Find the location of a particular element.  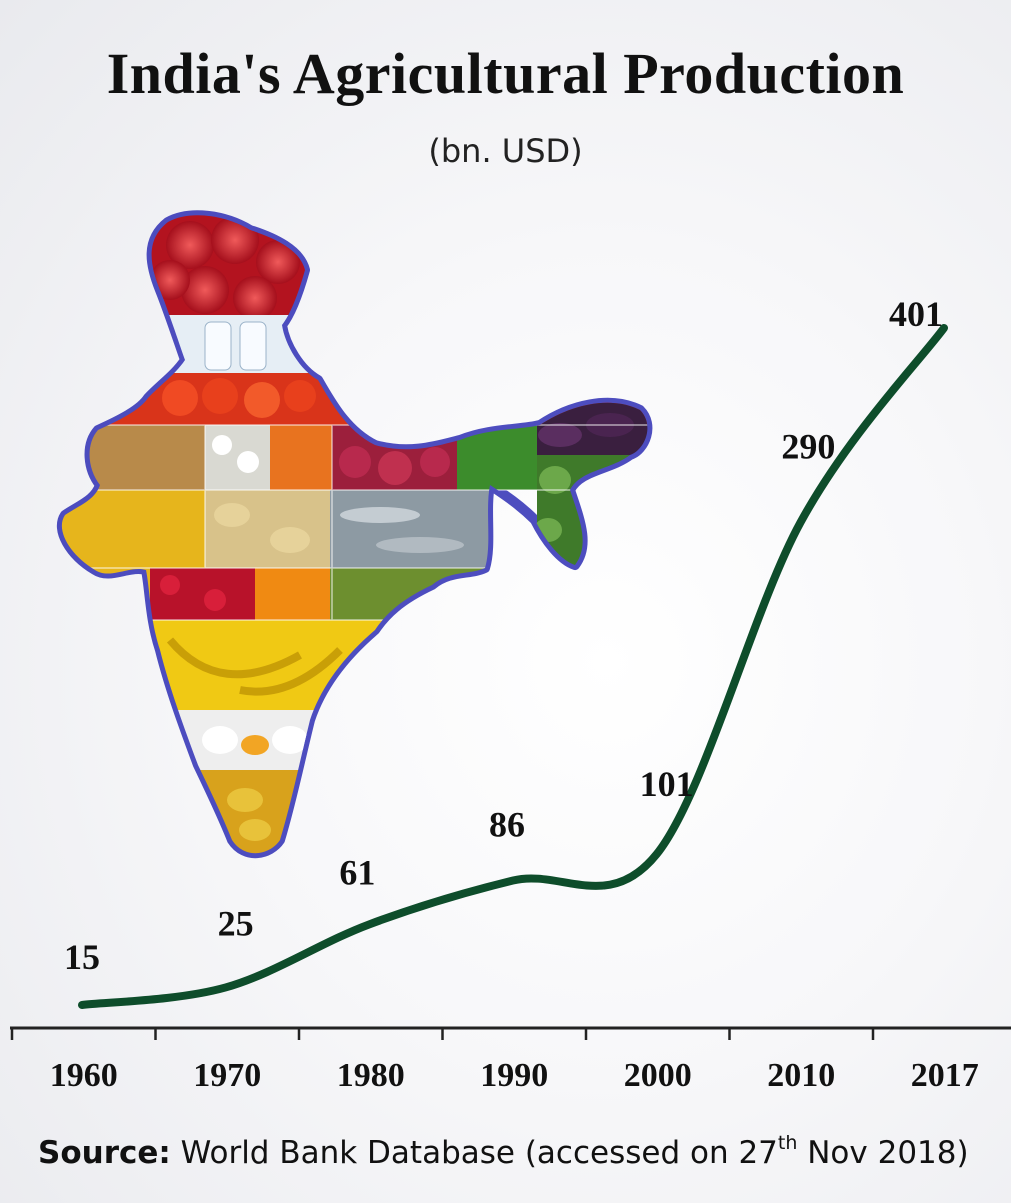

milk-region is located at coordinates (354, 344).